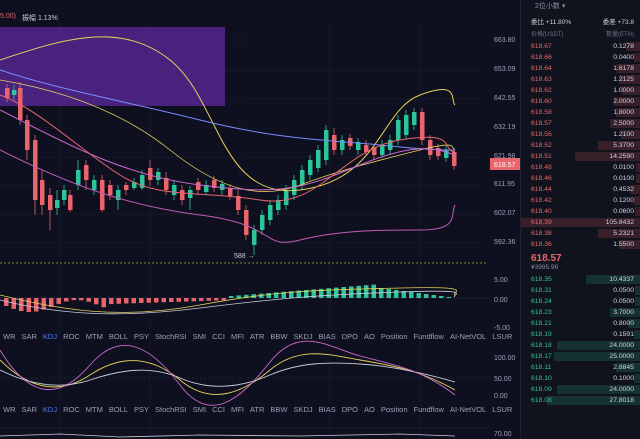 The image size is (640, 439). What do you see at coordinates (580, 134) in the screenshot?
I see `ask-row: 618.56 1.2100` at bounding box center [580, 134].